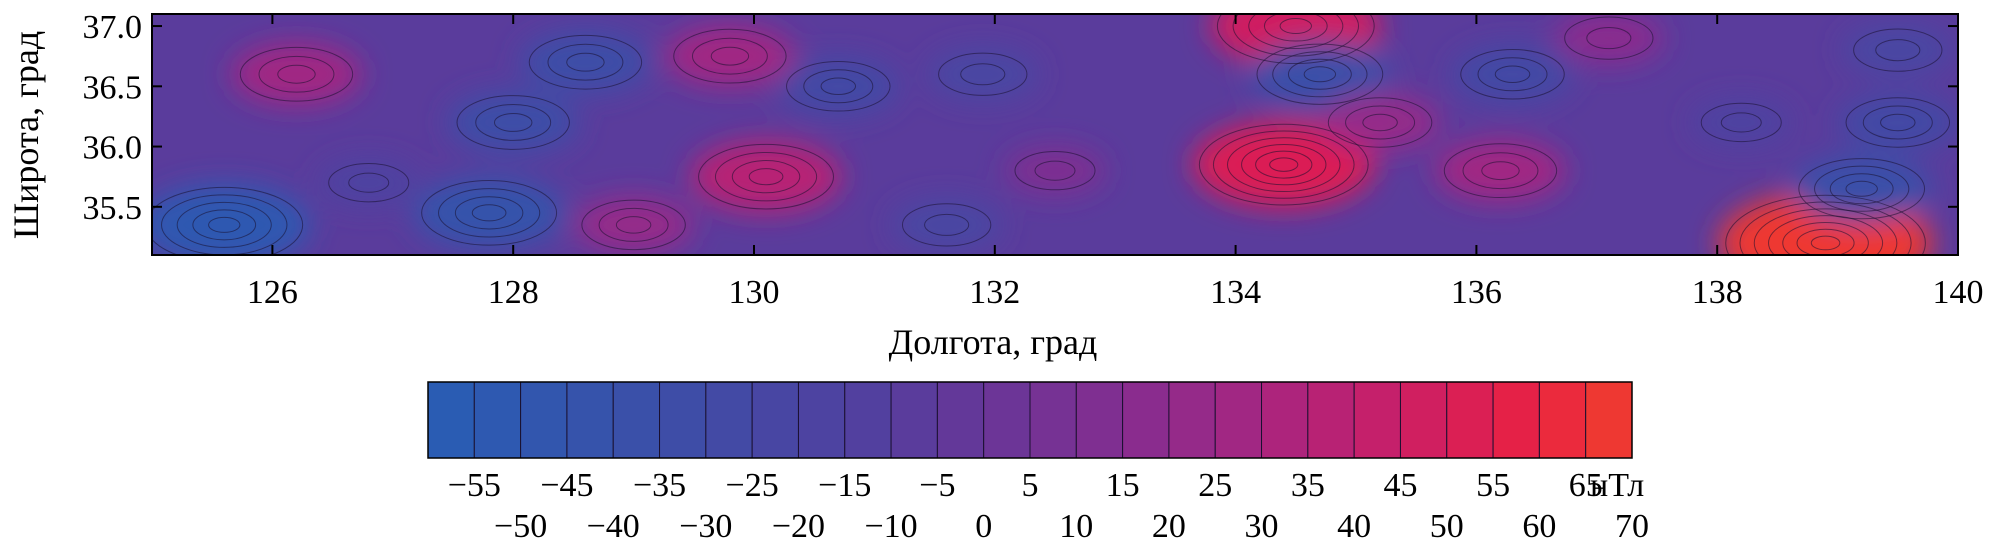 The width and height of the screenshot is (1989, 552). Describe the element at coordinates (1215, 485) in the screenshot. I see `colorbar-label-top: 25` at that location.